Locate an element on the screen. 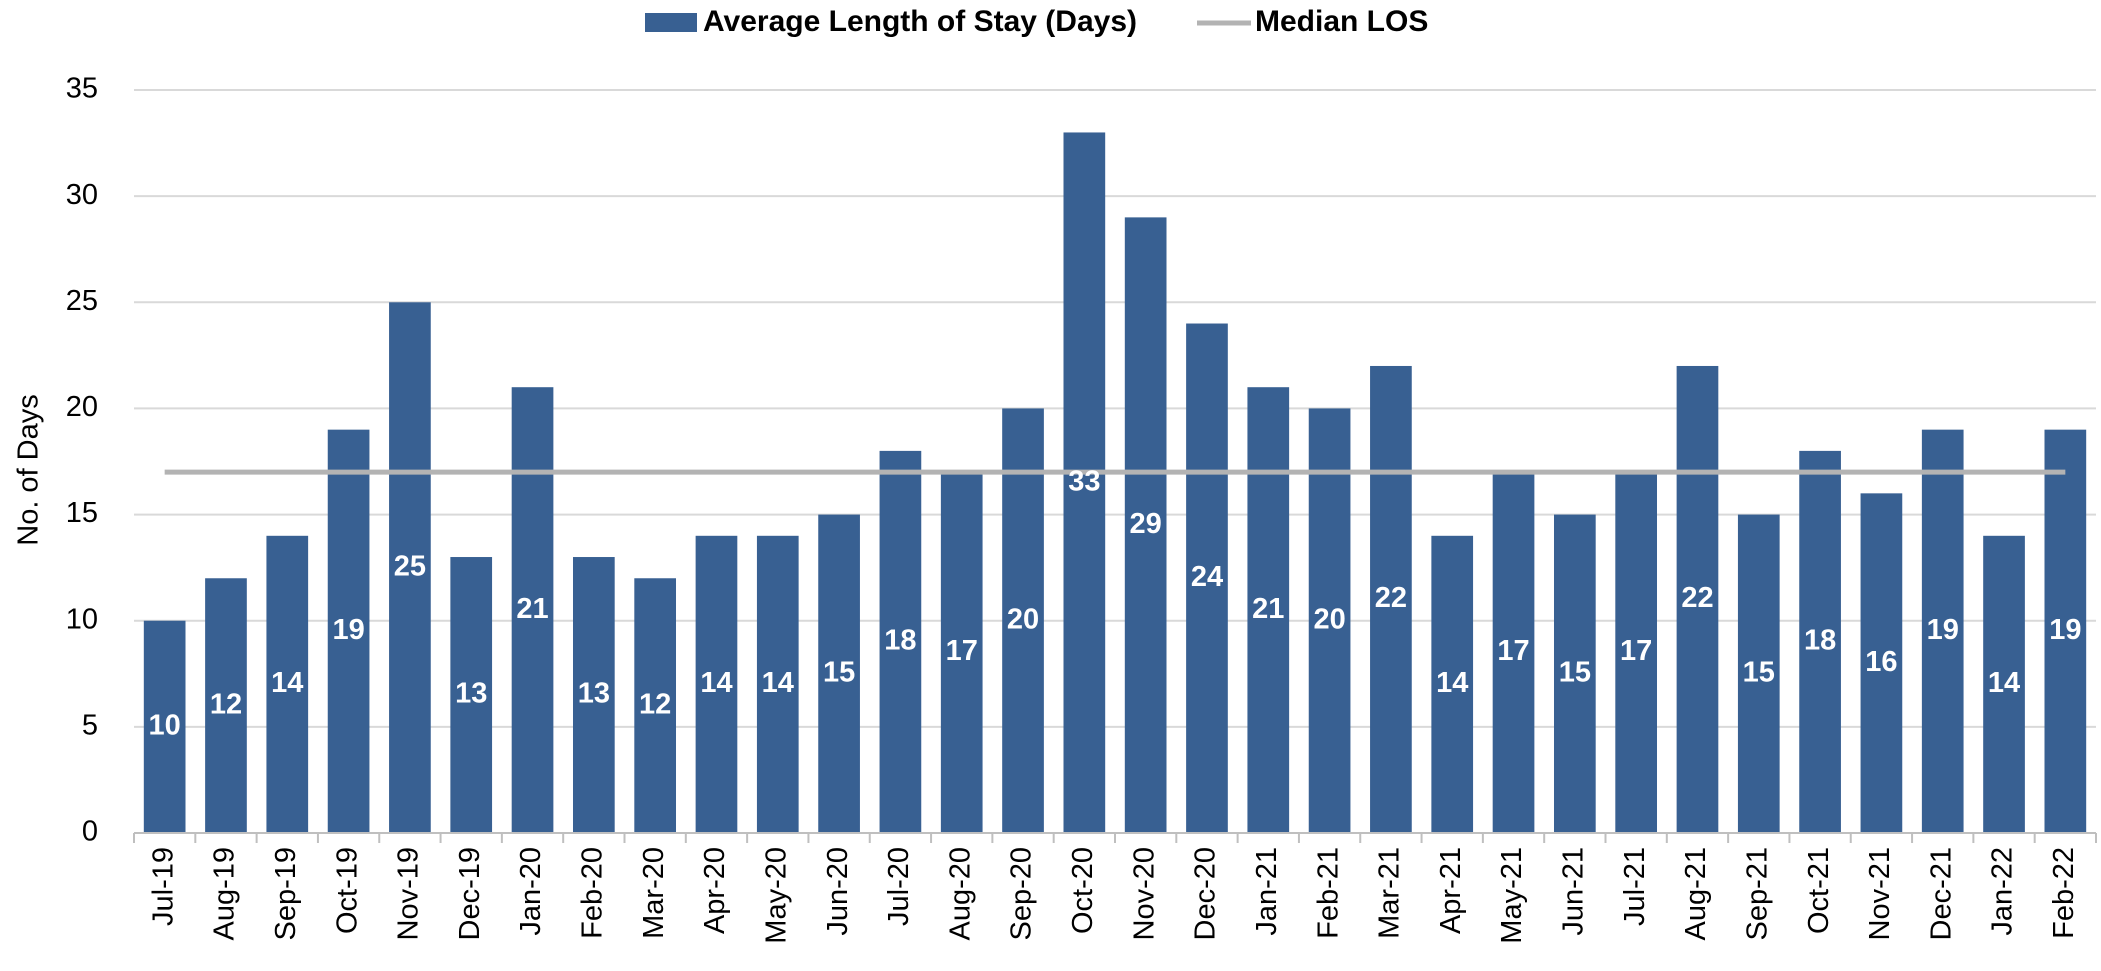 This screenshot has width=2101, height=971. legend-swatch is located at coordinates (671, 22).